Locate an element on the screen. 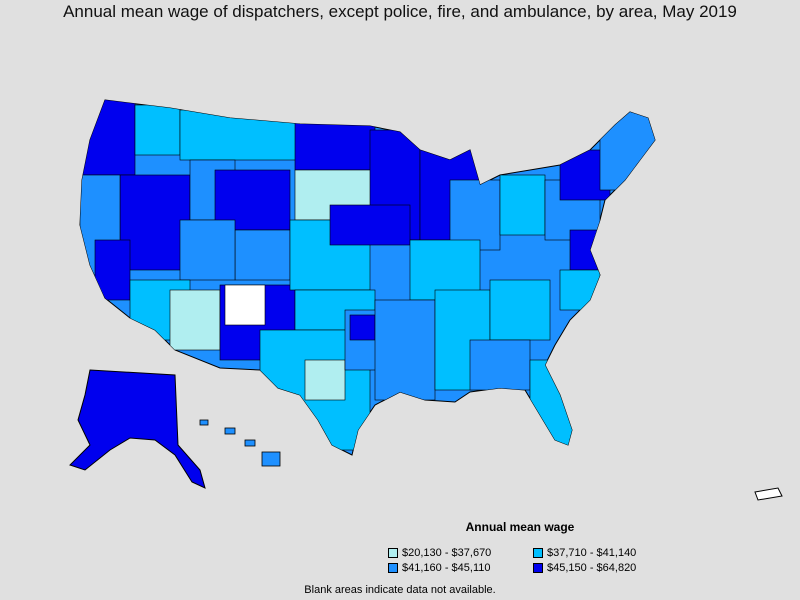 The width and height of the screenshot is (800, 600). legend-label: $20,130 - $37,670 is located at coordinates (447, 553).